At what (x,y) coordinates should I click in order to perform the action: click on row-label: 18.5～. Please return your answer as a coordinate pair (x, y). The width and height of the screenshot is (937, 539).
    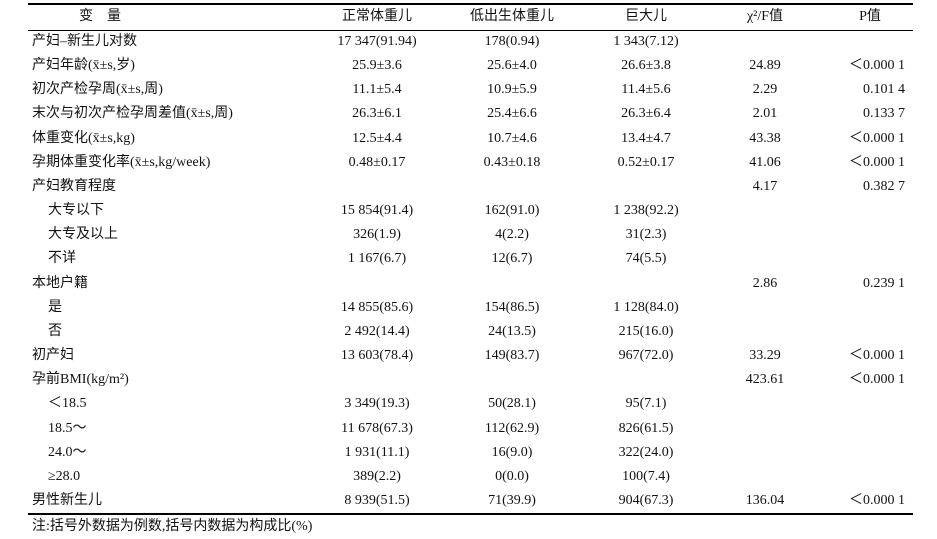
    Looking at the image, I should click on (67, 428).